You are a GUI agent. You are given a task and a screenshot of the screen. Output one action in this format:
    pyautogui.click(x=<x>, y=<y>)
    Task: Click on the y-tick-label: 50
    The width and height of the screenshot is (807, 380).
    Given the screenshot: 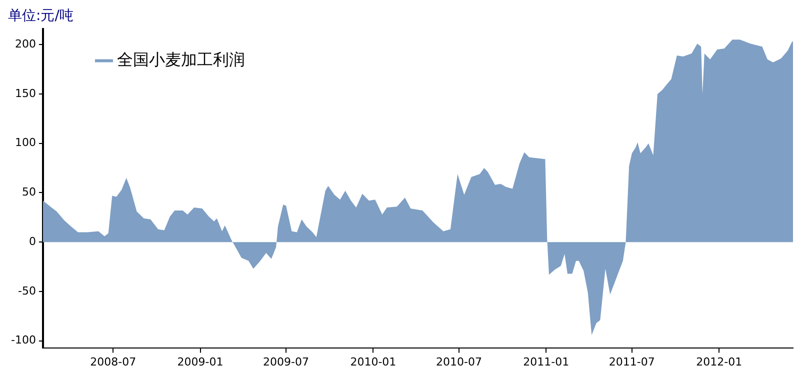 What is the action you would take?
    pyautogui.click(x=29, y=192)
    